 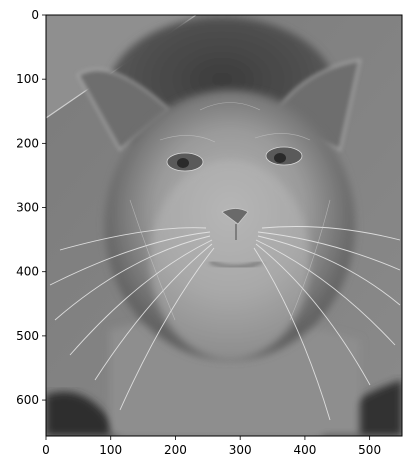 I want to click on x-axis: 0 100 200 300 400 500, so click(x=211, y=446).